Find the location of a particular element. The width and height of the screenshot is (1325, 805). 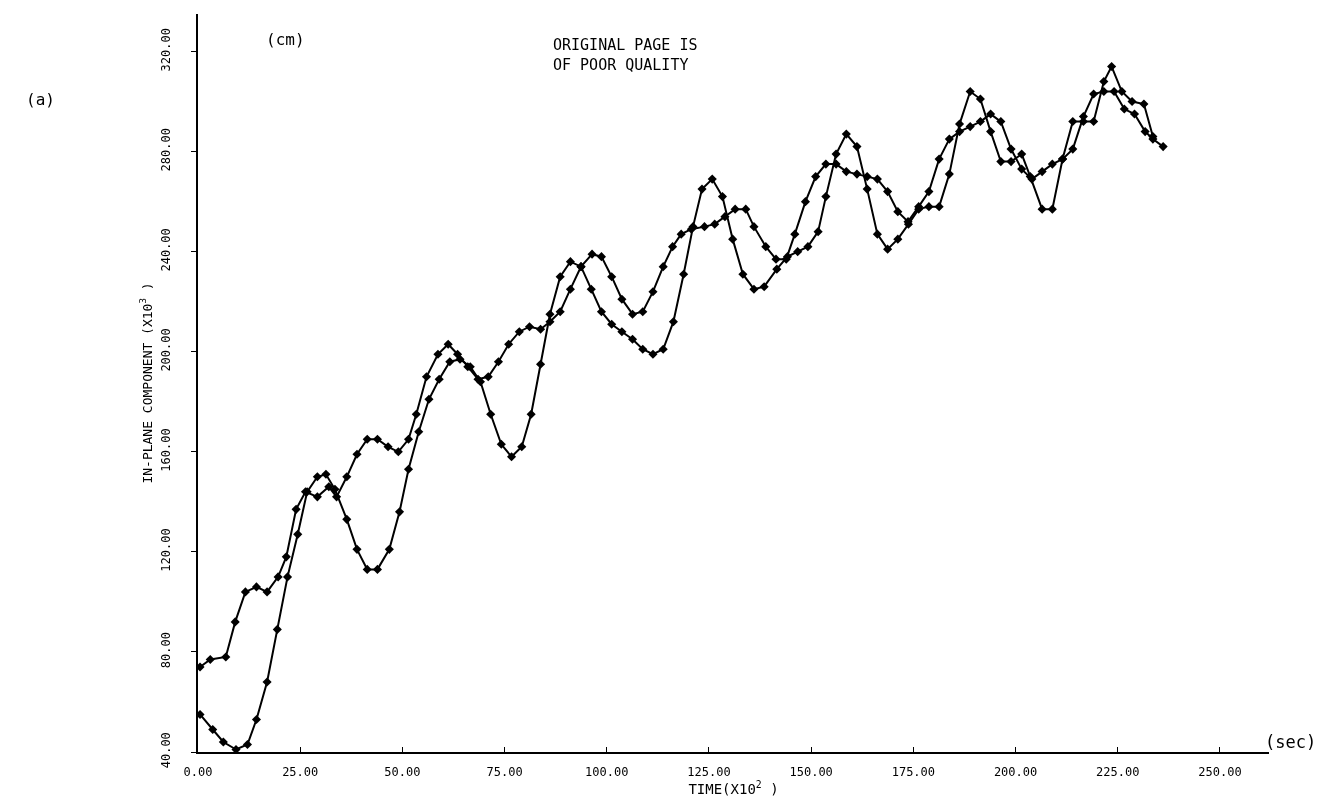

x-tick-label: 0.00 is located at coordinates (198, 772).